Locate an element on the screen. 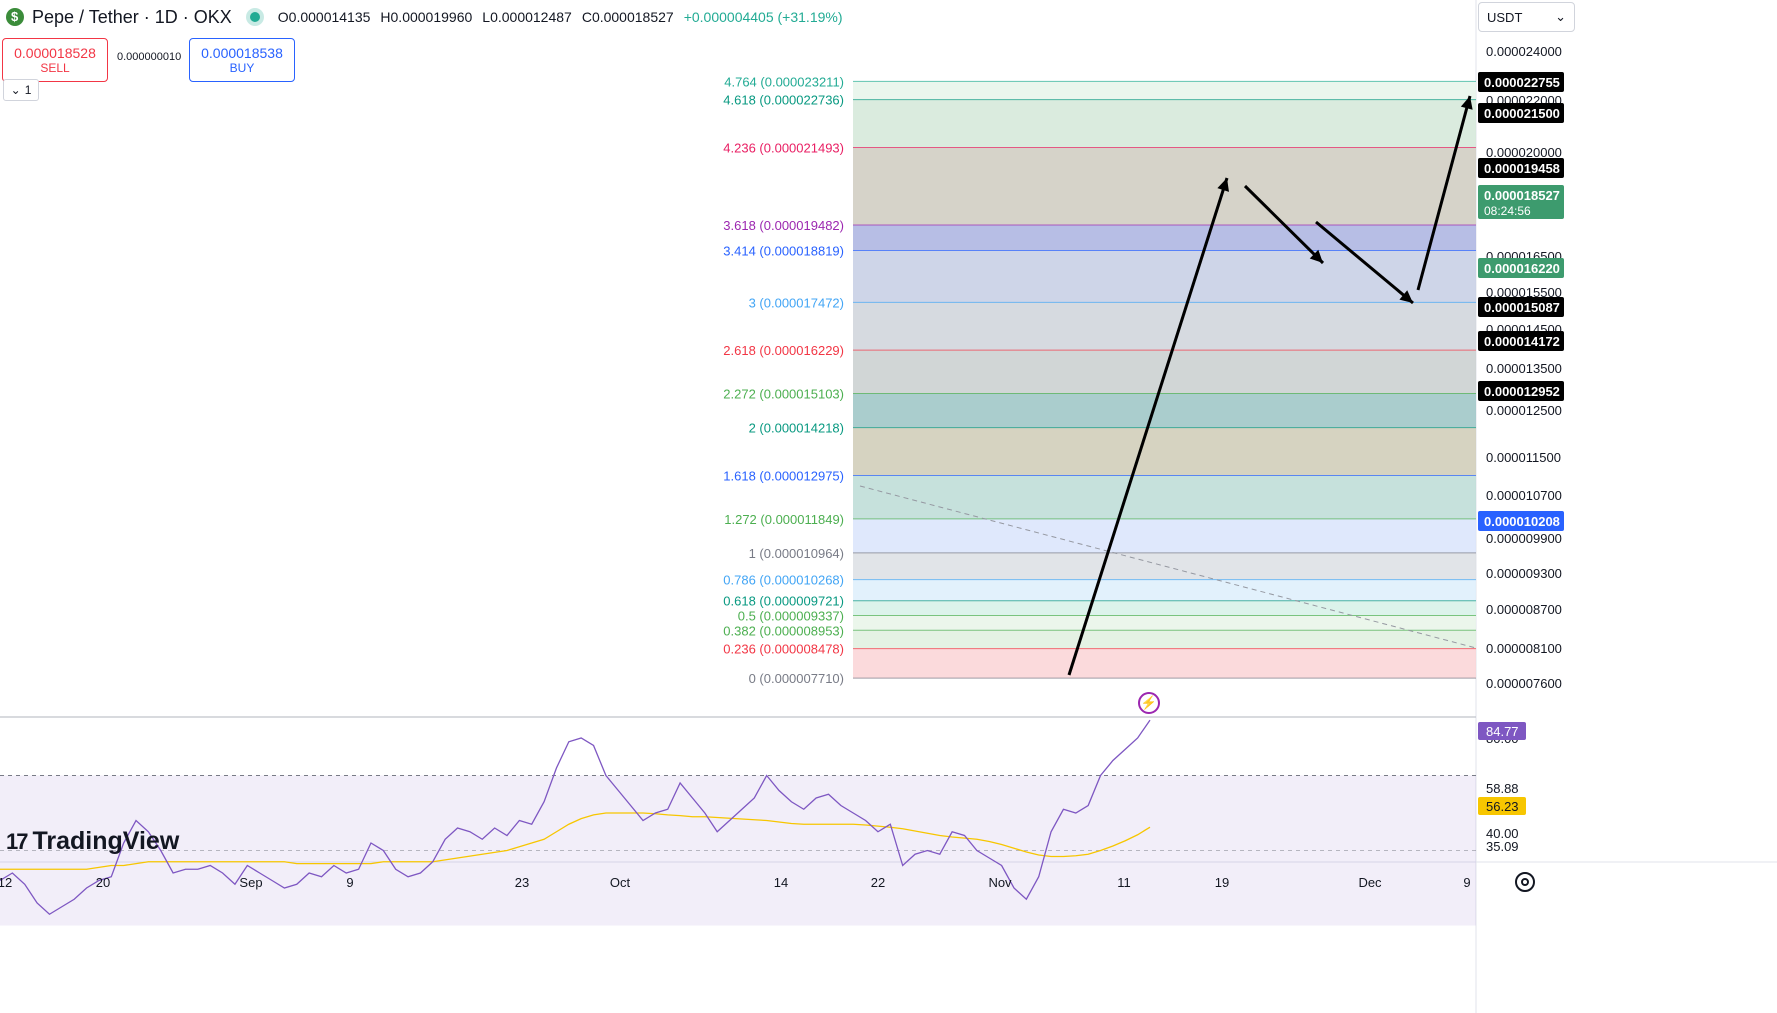  time-axis-tick: 20 is located at coordinates (103, 882).